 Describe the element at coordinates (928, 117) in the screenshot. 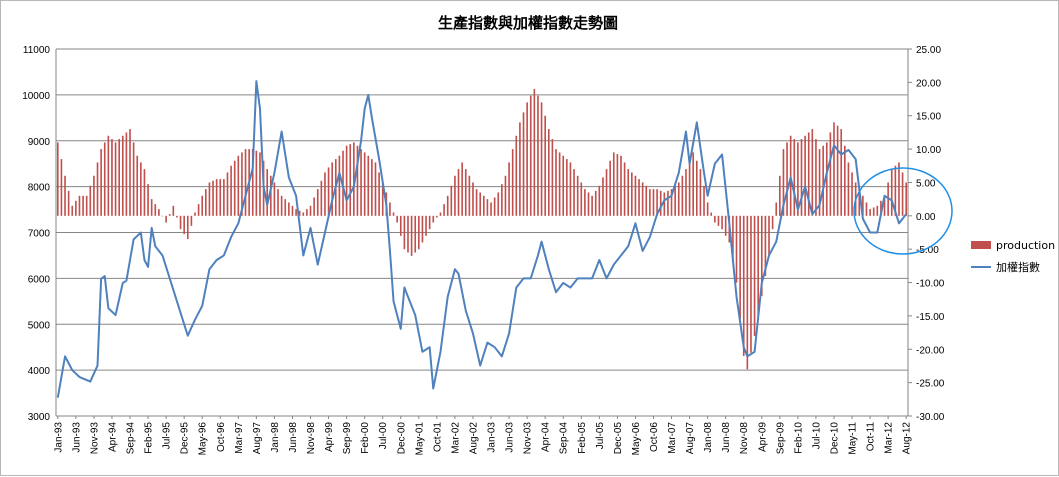

I see `right-tick-label: 15.00` at that location.